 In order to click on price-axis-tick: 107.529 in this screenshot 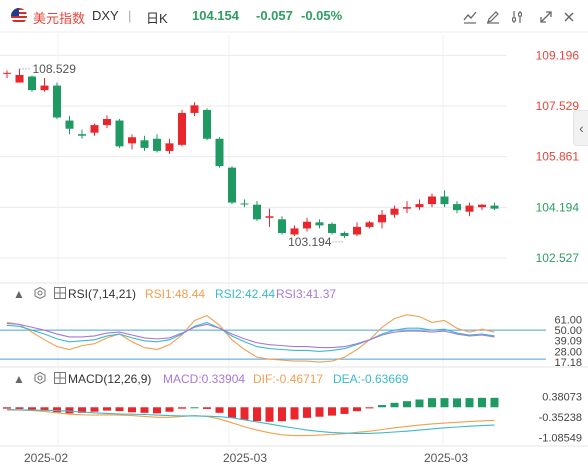, I will do `click(558, 106)`.